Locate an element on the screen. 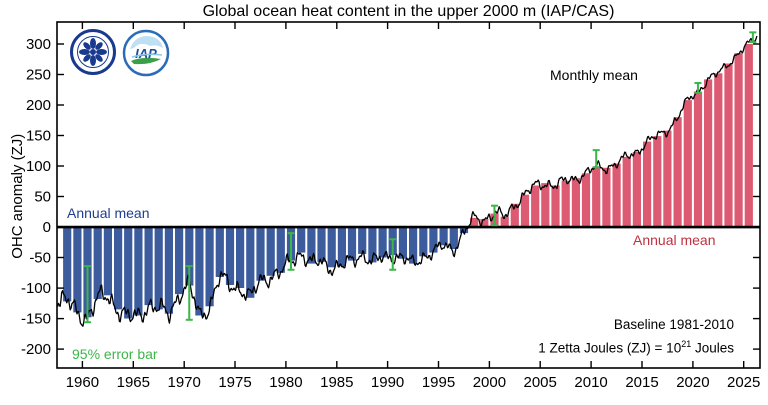 This screenshot has height=405, width=768. y-tick-label: 0 is located at coordinates (47, 227).